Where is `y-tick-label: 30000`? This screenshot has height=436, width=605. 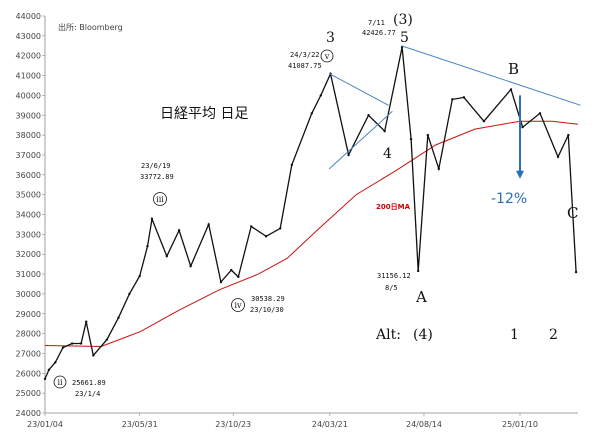 y-tick-label: 30000 is located at coordinates (28, 294).